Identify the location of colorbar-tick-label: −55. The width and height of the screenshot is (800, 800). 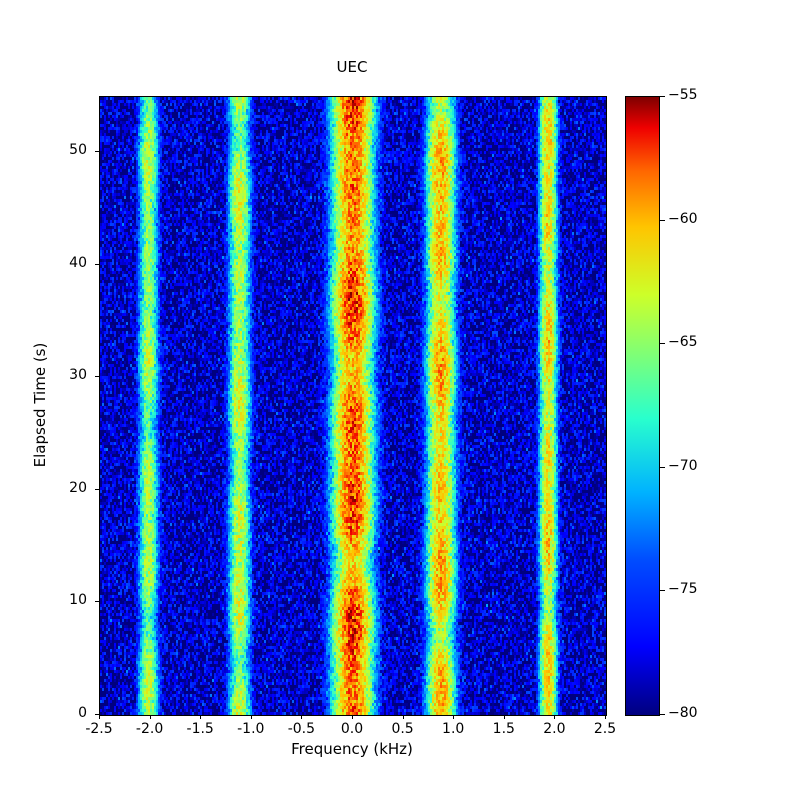
(683, 95).